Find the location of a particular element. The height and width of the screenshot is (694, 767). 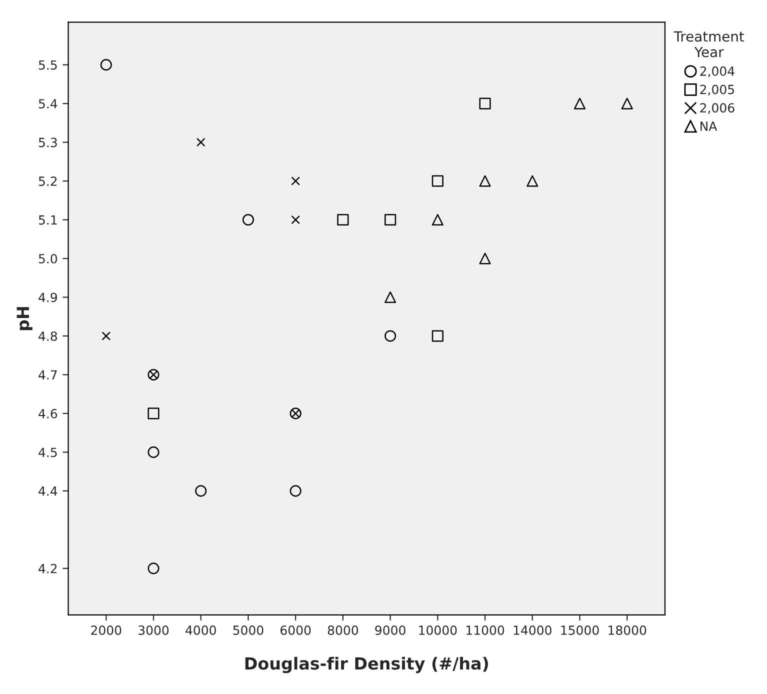

x-tick-label: 2000 is located at coordinates (106, 630).